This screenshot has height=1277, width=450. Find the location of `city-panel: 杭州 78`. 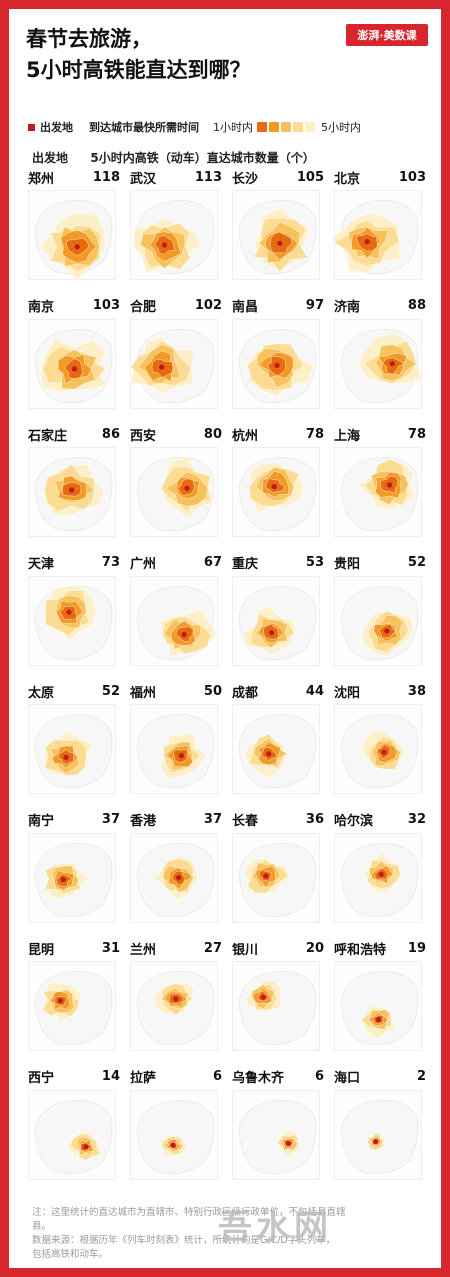

city-panel: 杭州 78 is located at coordinates (278, 490).